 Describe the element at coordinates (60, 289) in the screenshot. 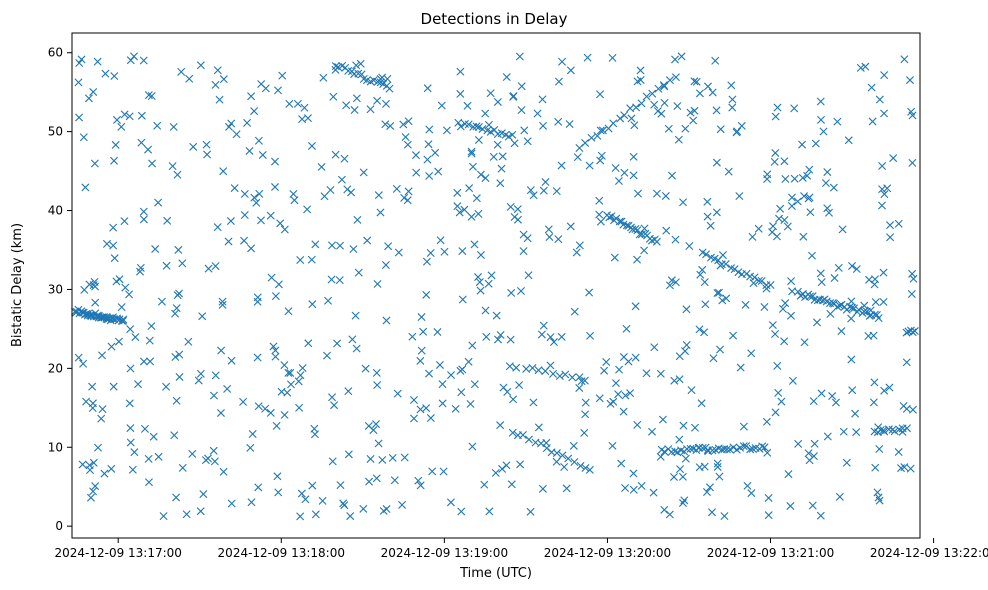

I see `y-axis-ticks: 0 10 20 30 40 50 60` at that location.